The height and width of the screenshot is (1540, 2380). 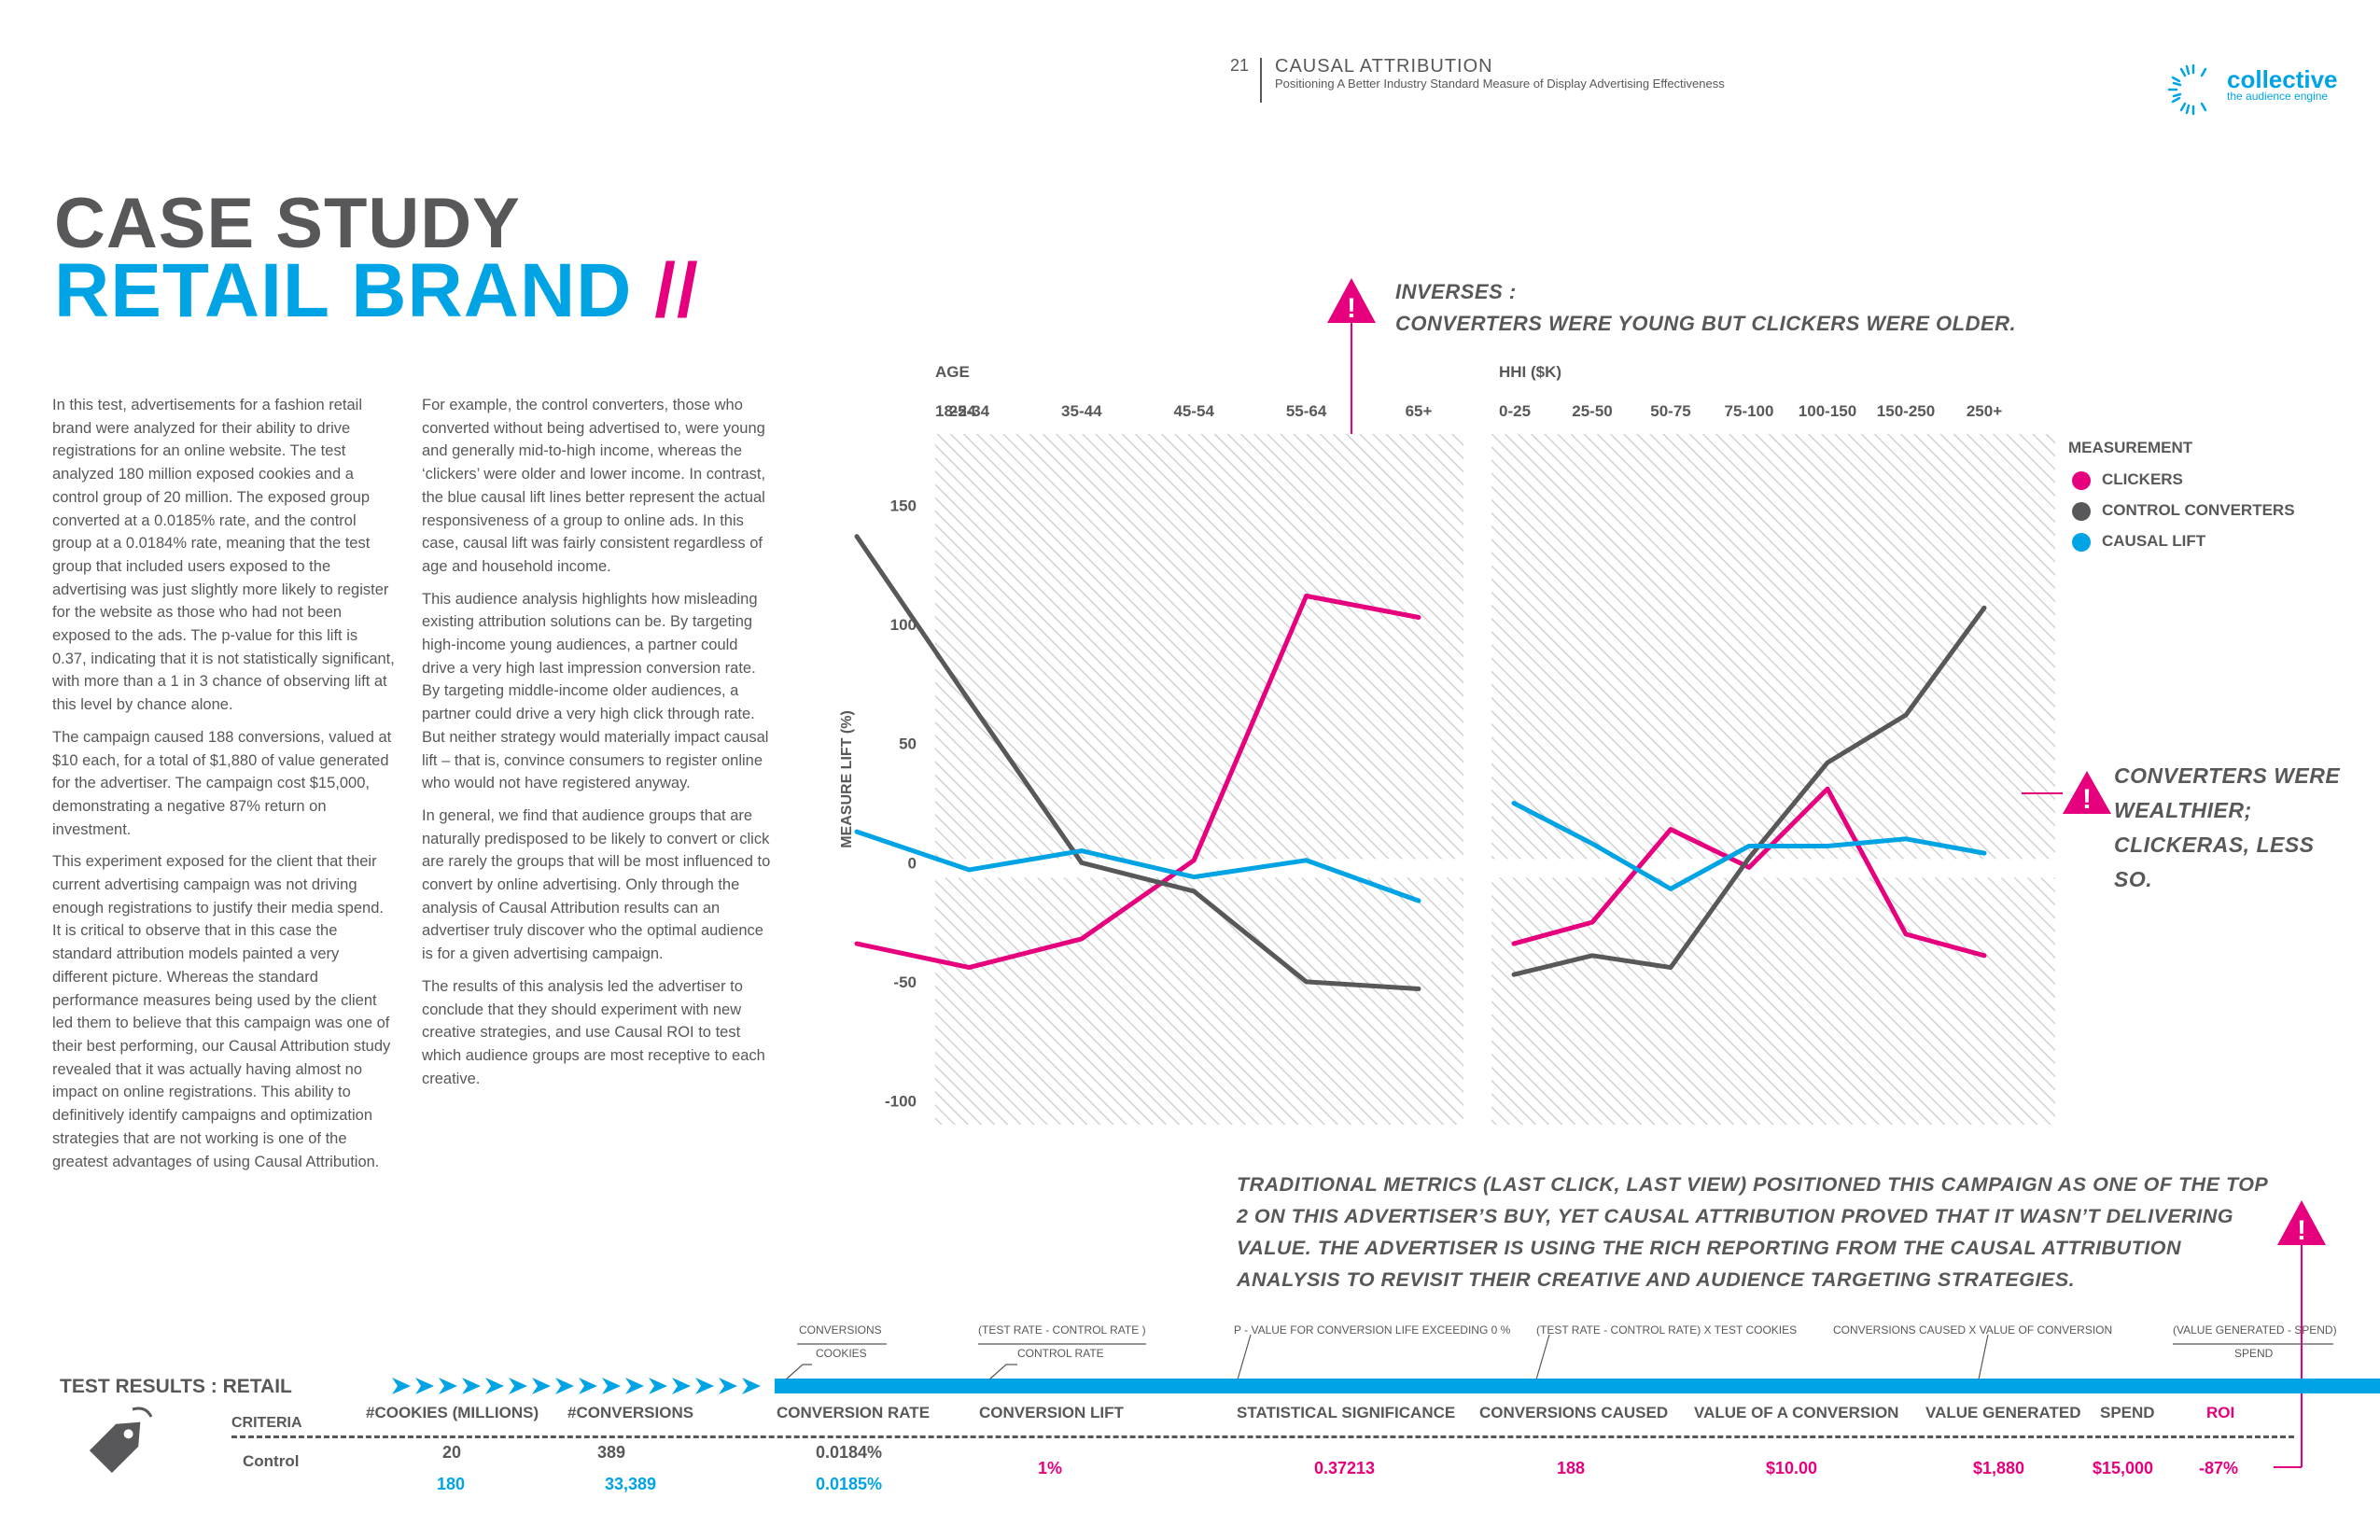 What do you see at coordinates (2081, 511) in the screenshot?
I see `legend-control-icon` at bounding box center [2081, 511].